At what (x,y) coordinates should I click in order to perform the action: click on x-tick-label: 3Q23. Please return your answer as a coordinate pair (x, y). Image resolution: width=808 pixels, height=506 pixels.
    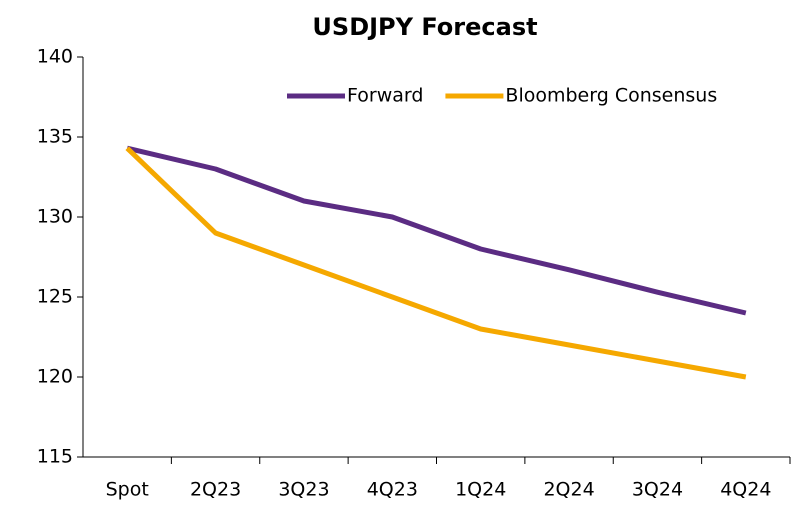
    Looking at the image, I should click on (303, 490).